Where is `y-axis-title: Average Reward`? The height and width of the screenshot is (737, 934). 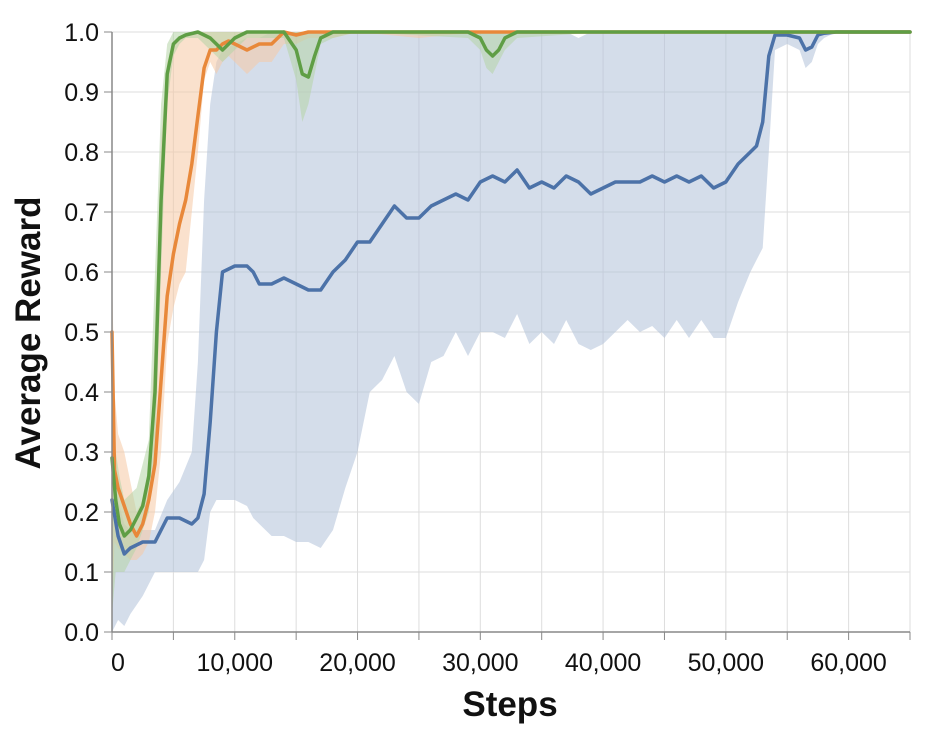 y-axis-title: Average Reward is located at coordinates (28, 333).